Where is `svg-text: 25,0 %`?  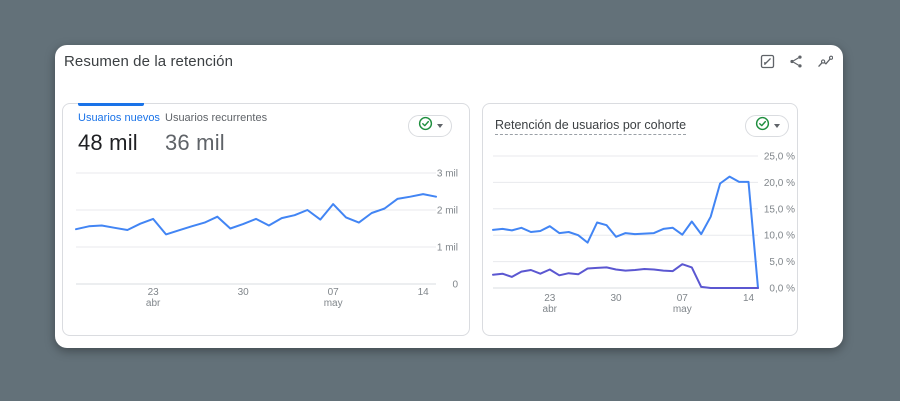 svg-text: 25,0 % is located at coordinates (779, 157).